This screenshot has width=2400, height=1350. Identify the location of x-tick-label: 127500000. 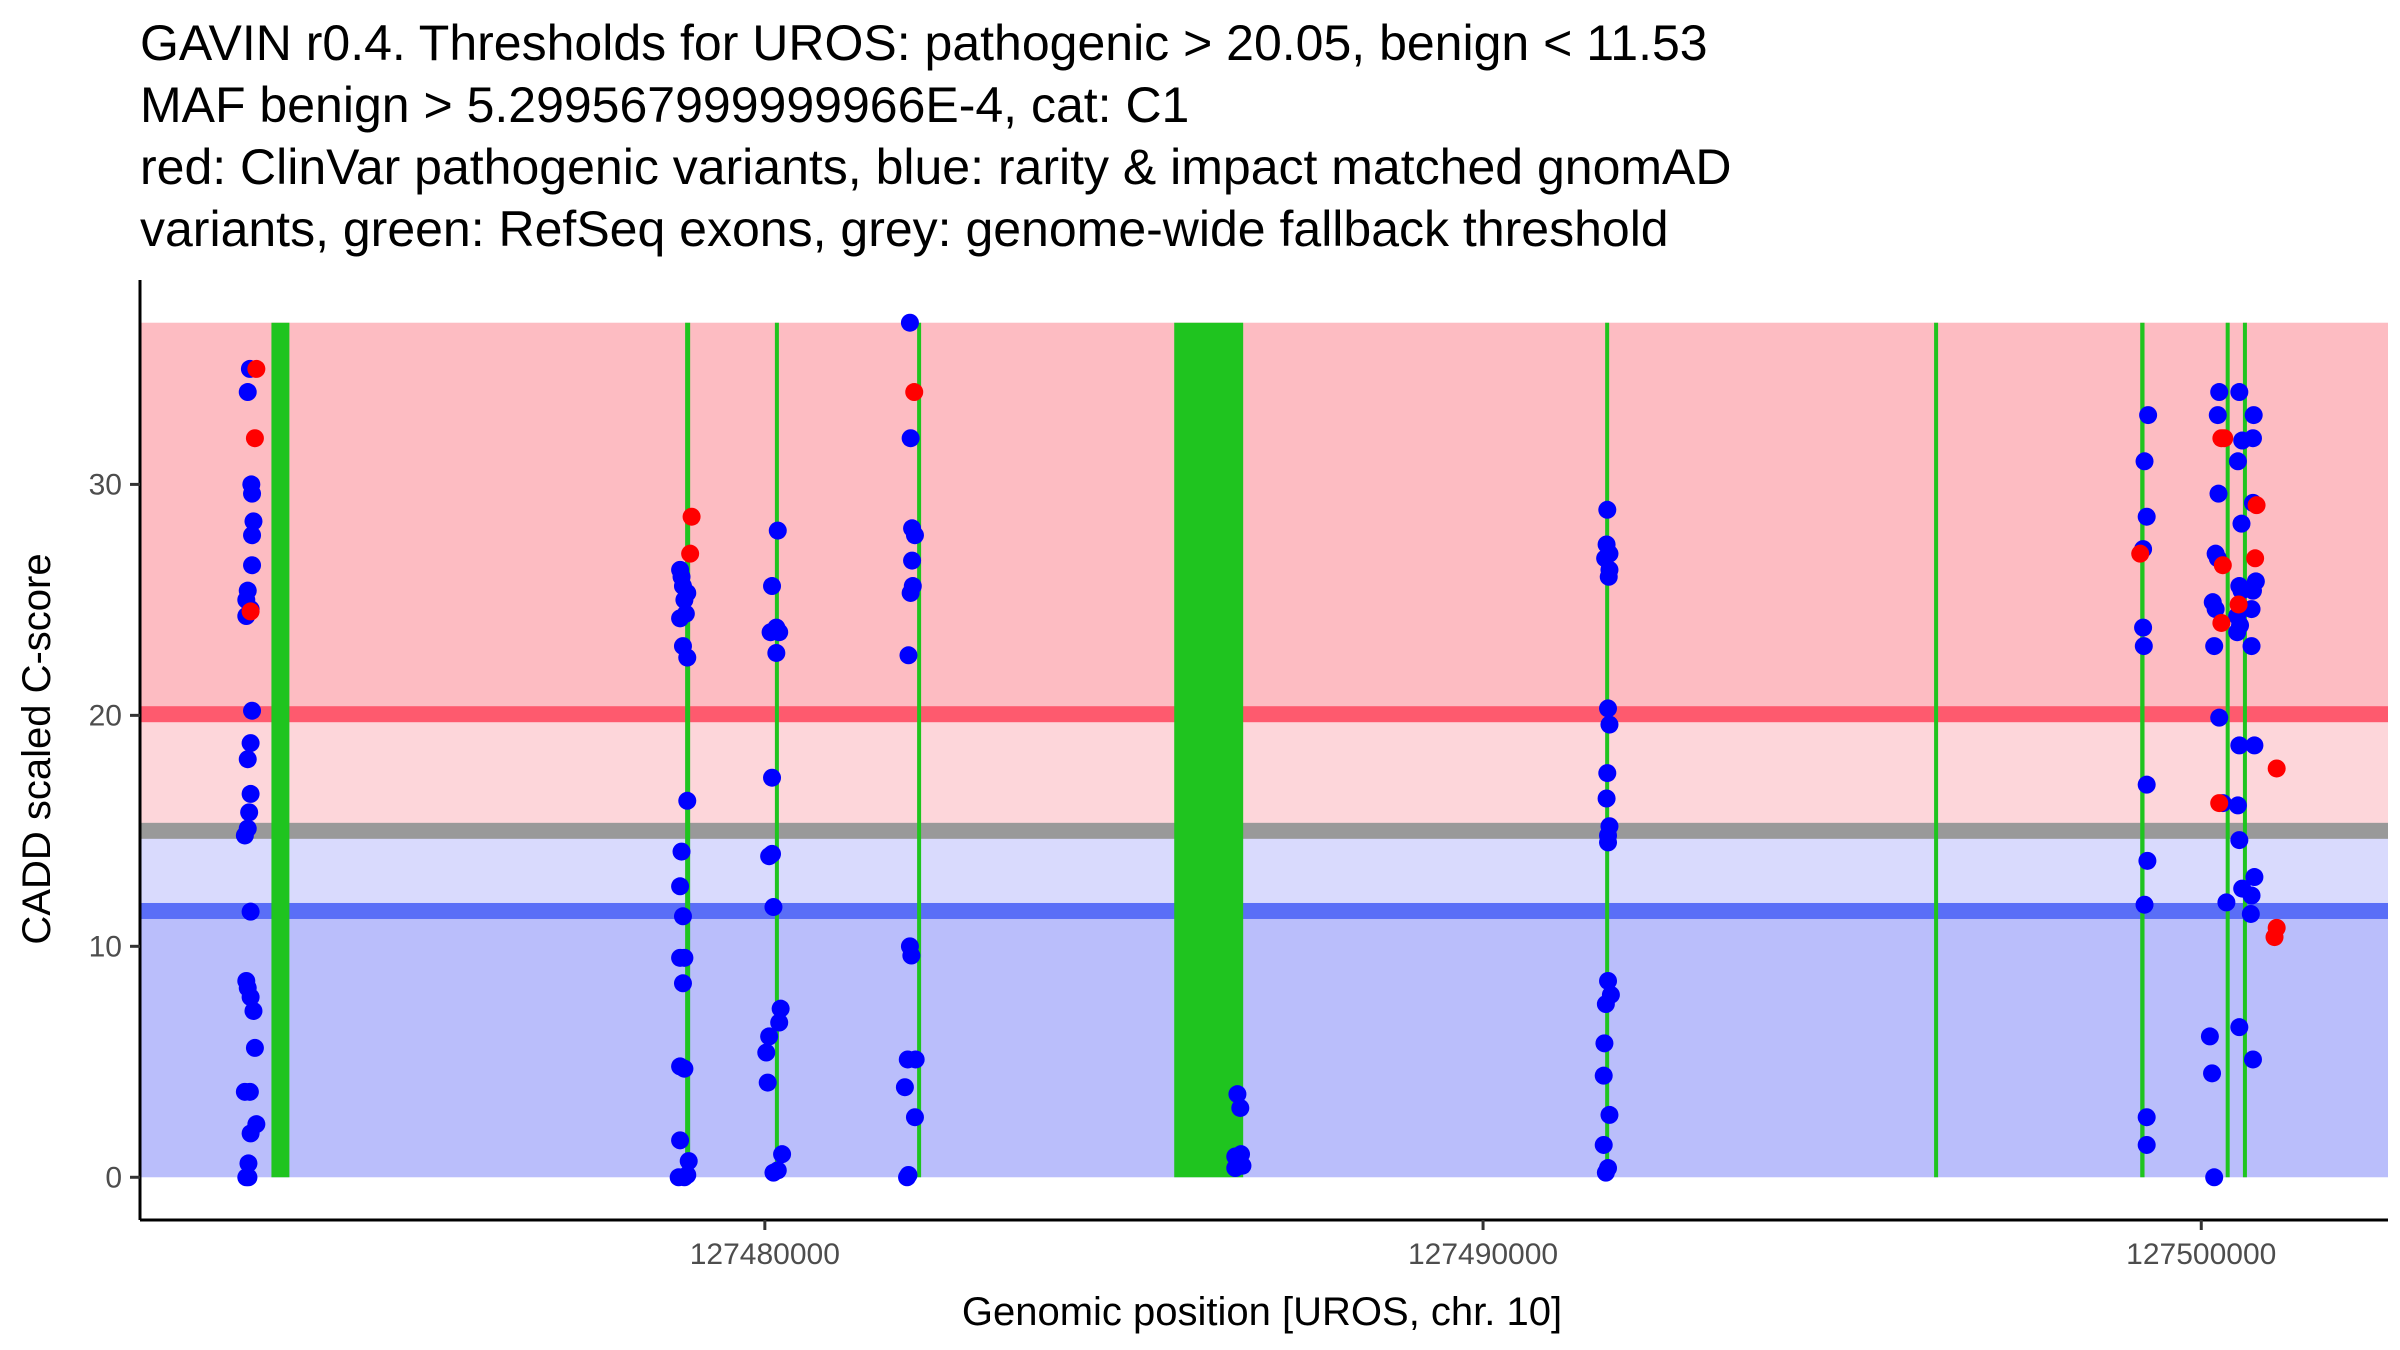
(2201, 1254).